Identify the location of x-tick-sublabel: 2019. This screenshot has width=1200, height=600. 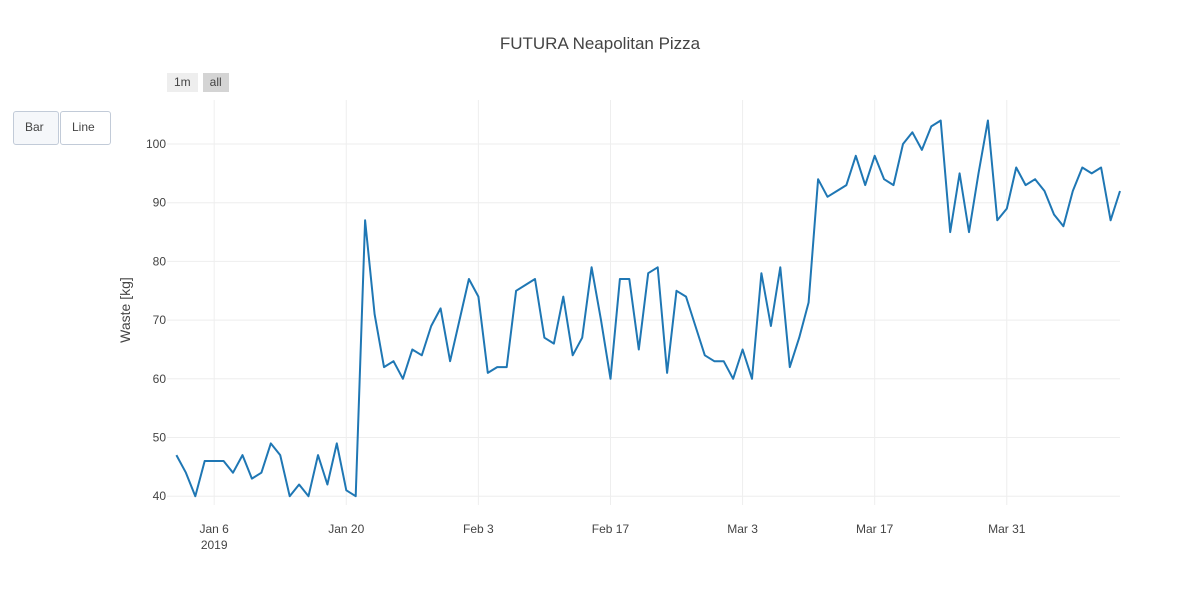
(214, 545).